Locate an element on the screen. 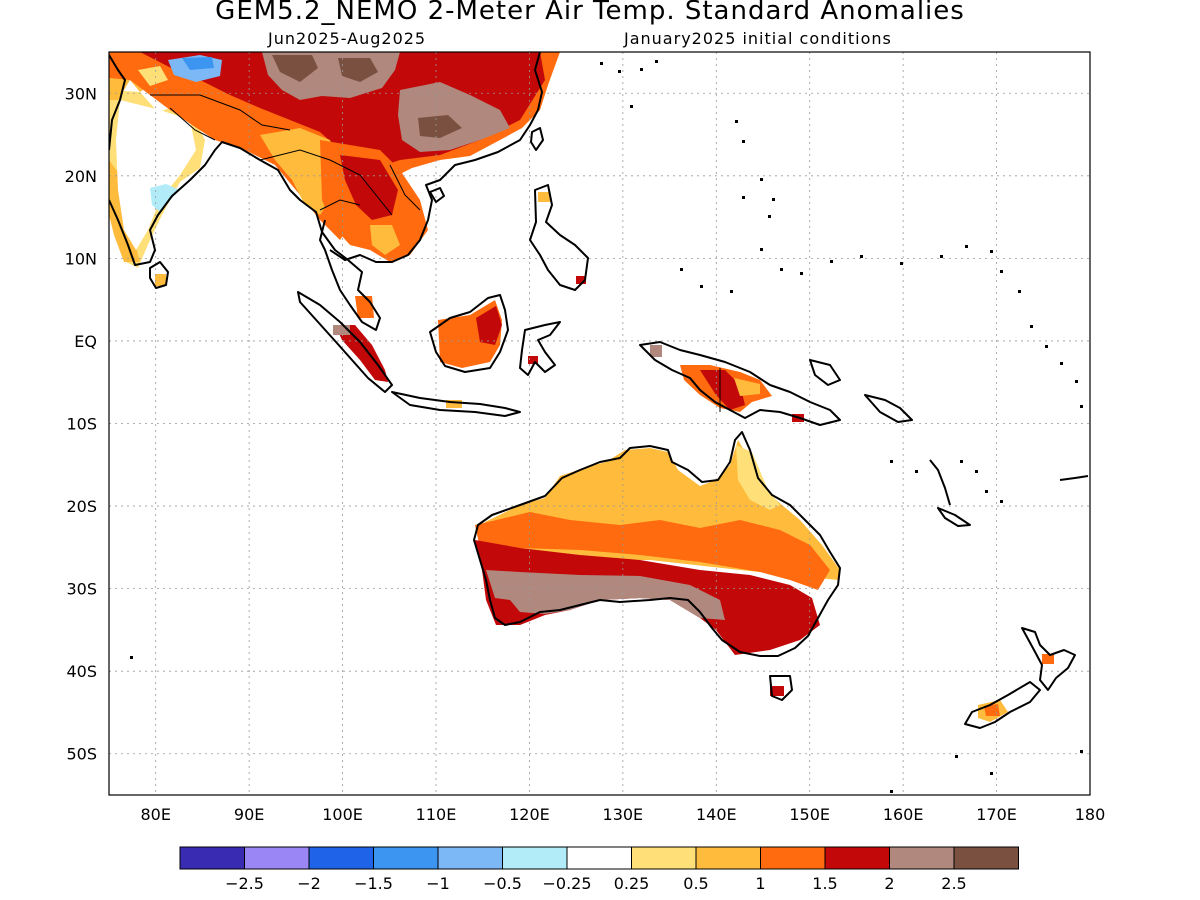  period-label: Jun2025-Aug2025 is located at coordinates (347, 38).